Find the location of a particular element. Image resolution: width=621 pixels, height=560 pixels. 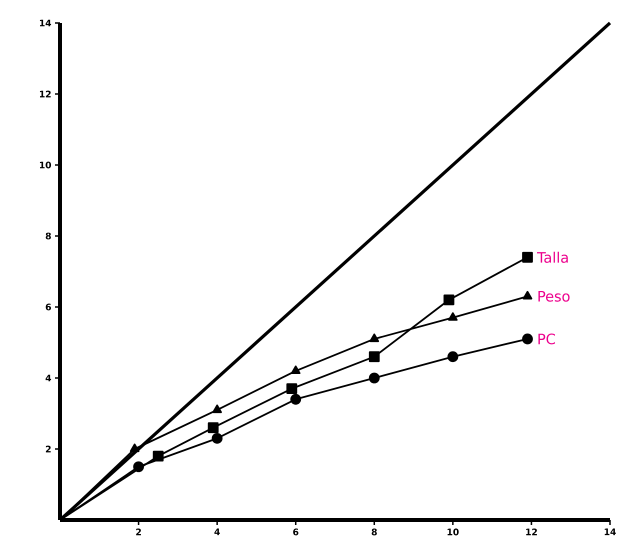

y-tick-label: 12 is located at coordinates (45, 94).